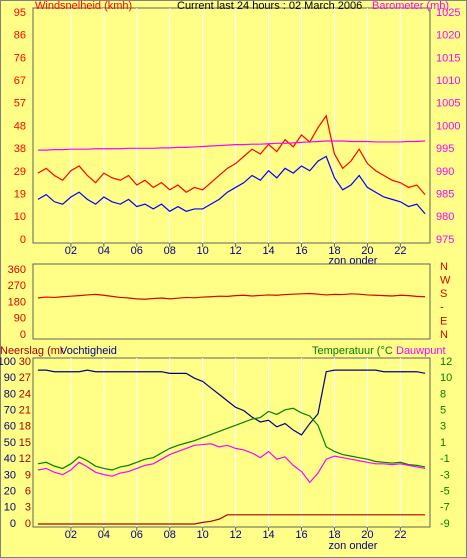 This screenshot has width=467, height=558. What do you see at coordinates (443, 411) in the screenshot?
I see `y2-tick-label: 5` at bounding box center [443, 411].